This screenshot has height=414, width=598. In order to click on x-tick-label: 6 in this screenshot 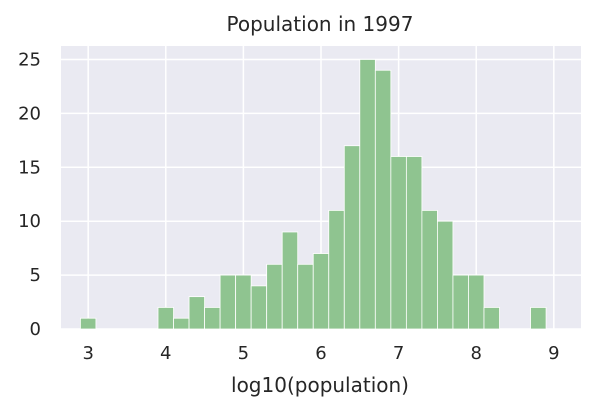, I will do `click(320, 353)`.